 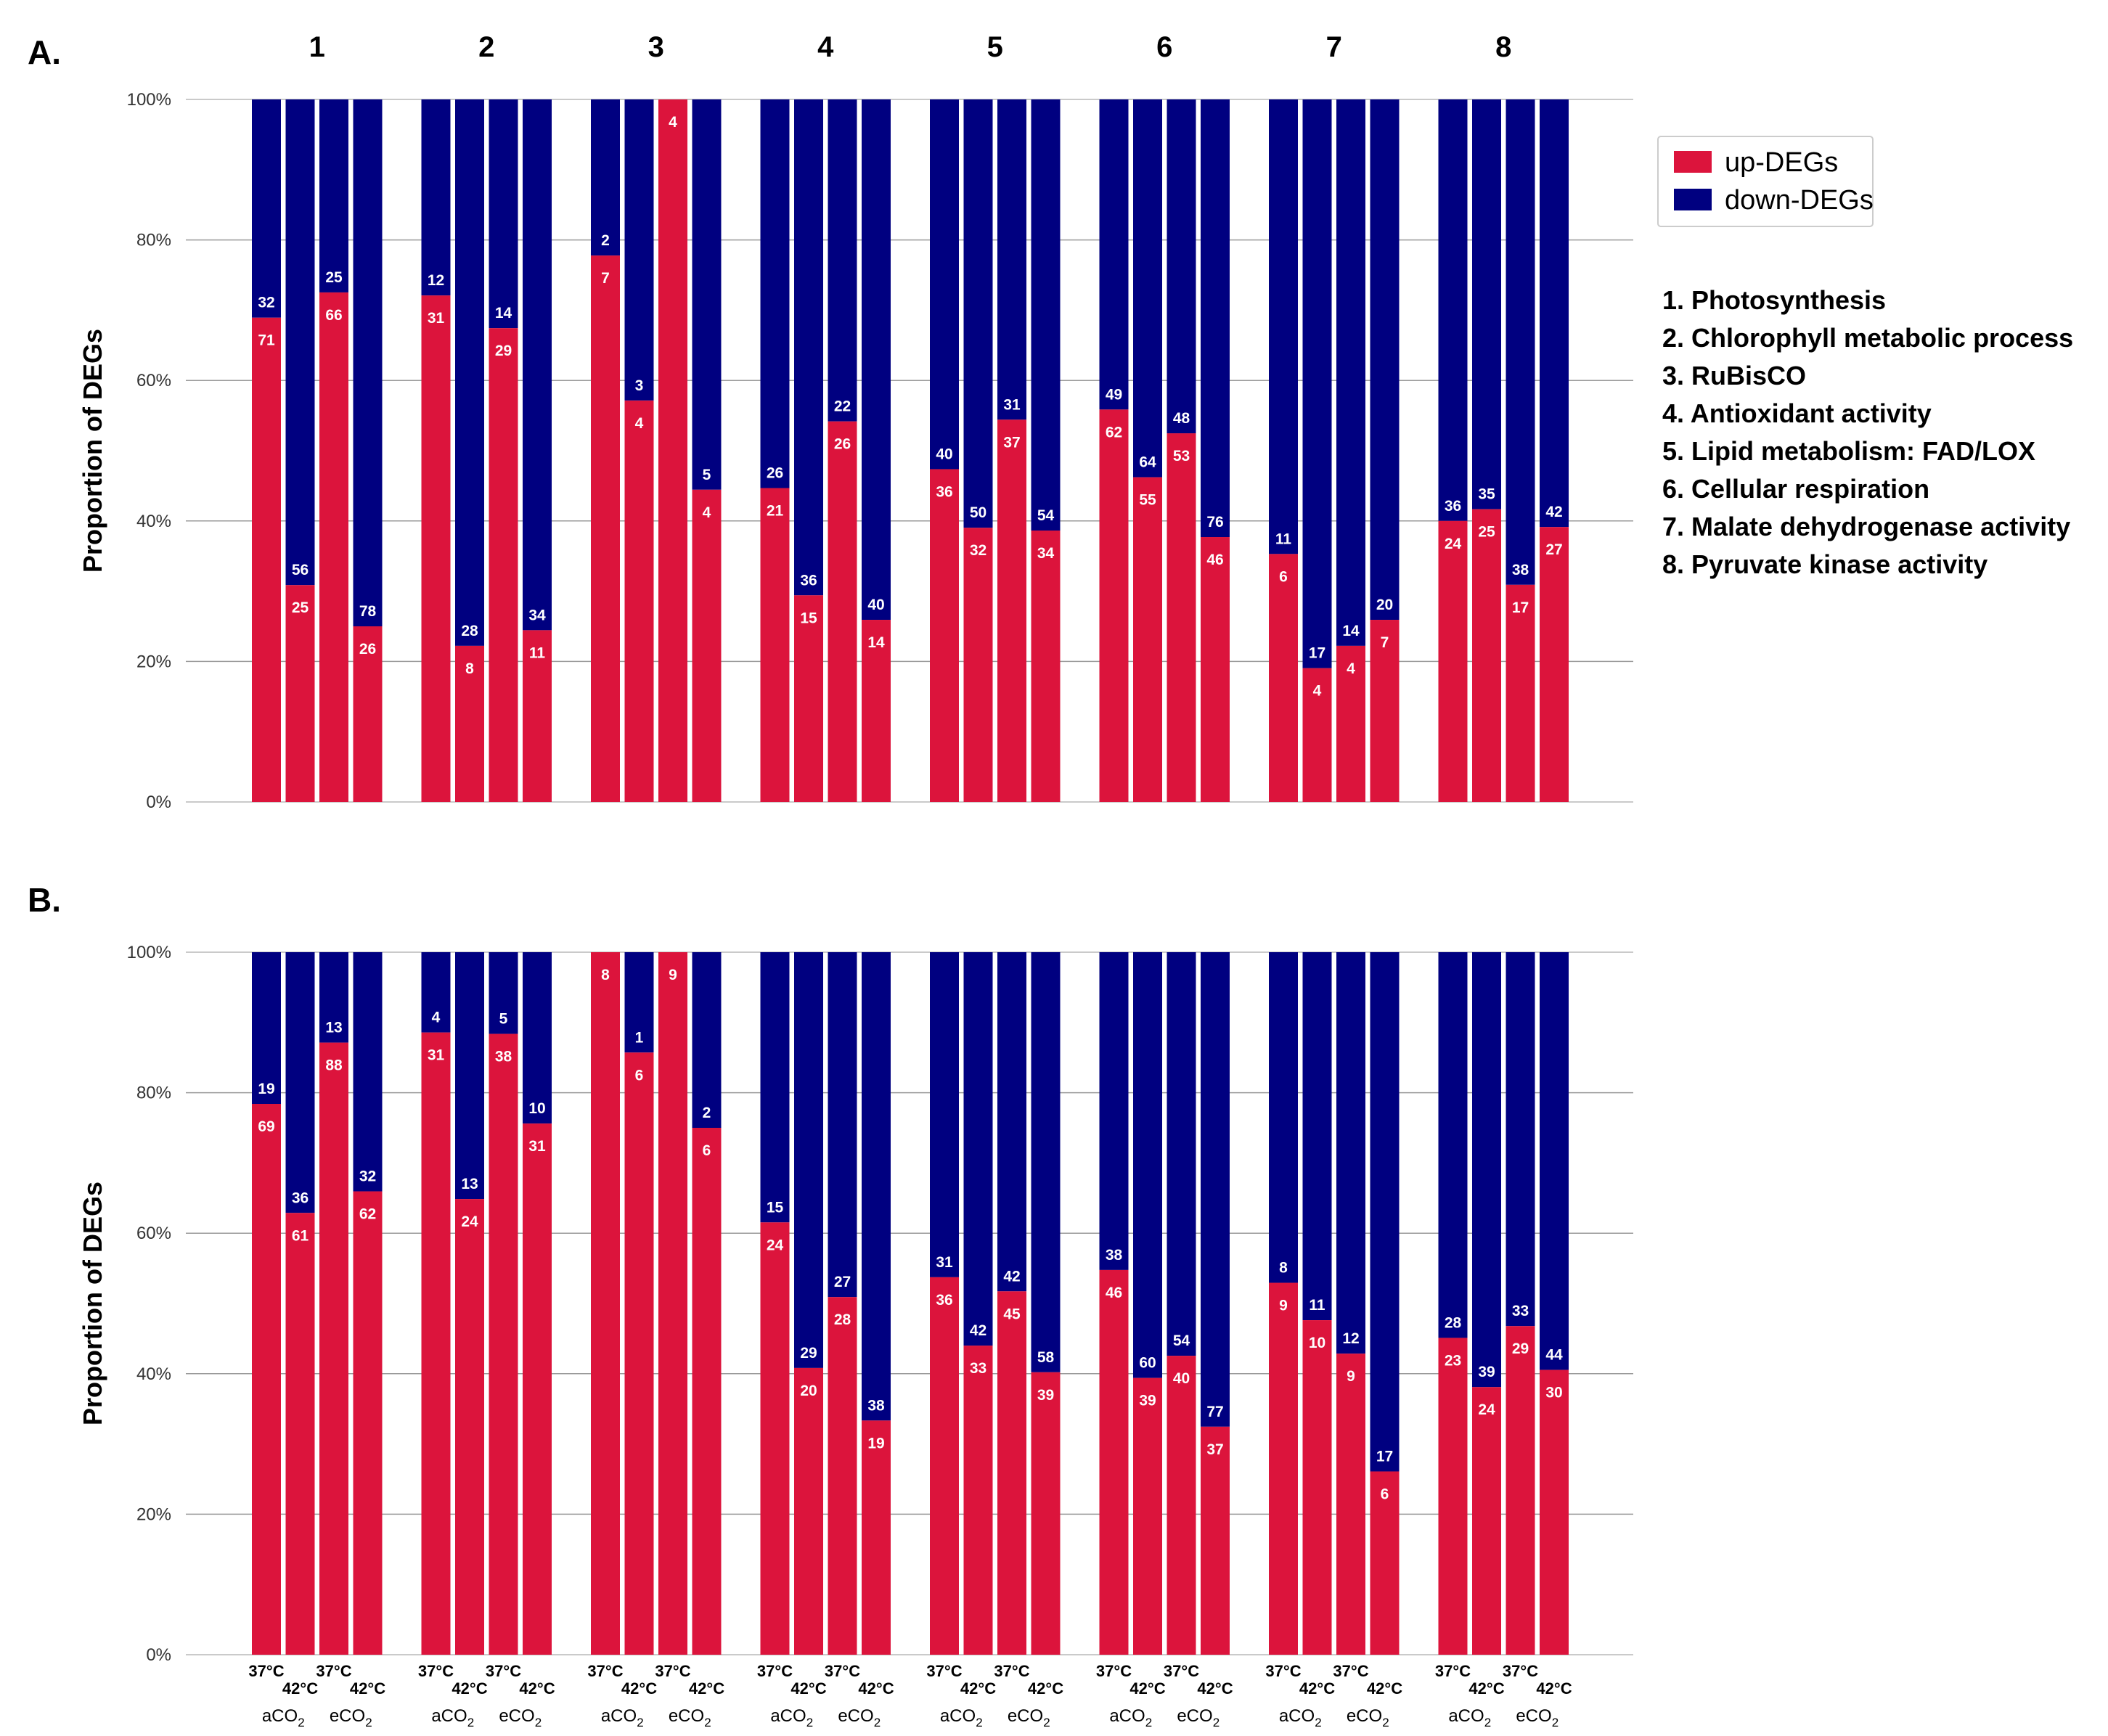 I want to click on bar-value-down-degs: 33, so click(x=1521, y=1311).